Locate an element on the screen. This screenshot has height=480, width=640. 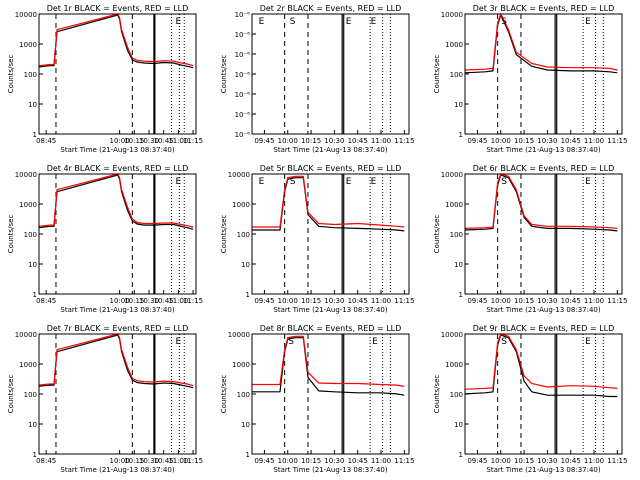
panel-title: Det 8r BLACK = Events, RED = LLD is located at coordinates (331, 328).